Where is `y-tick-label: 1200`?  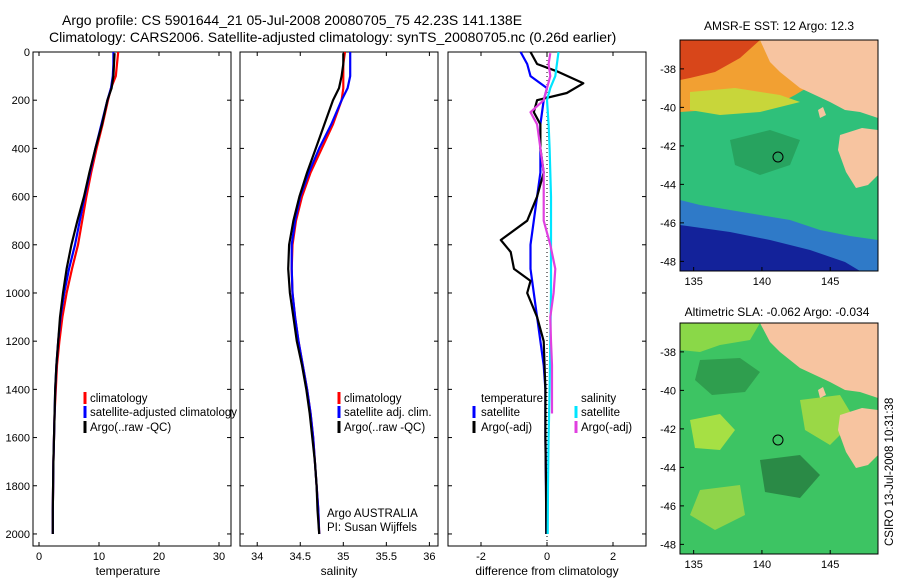
y-tick-label: 1200 is located at coordinates (18, 342).